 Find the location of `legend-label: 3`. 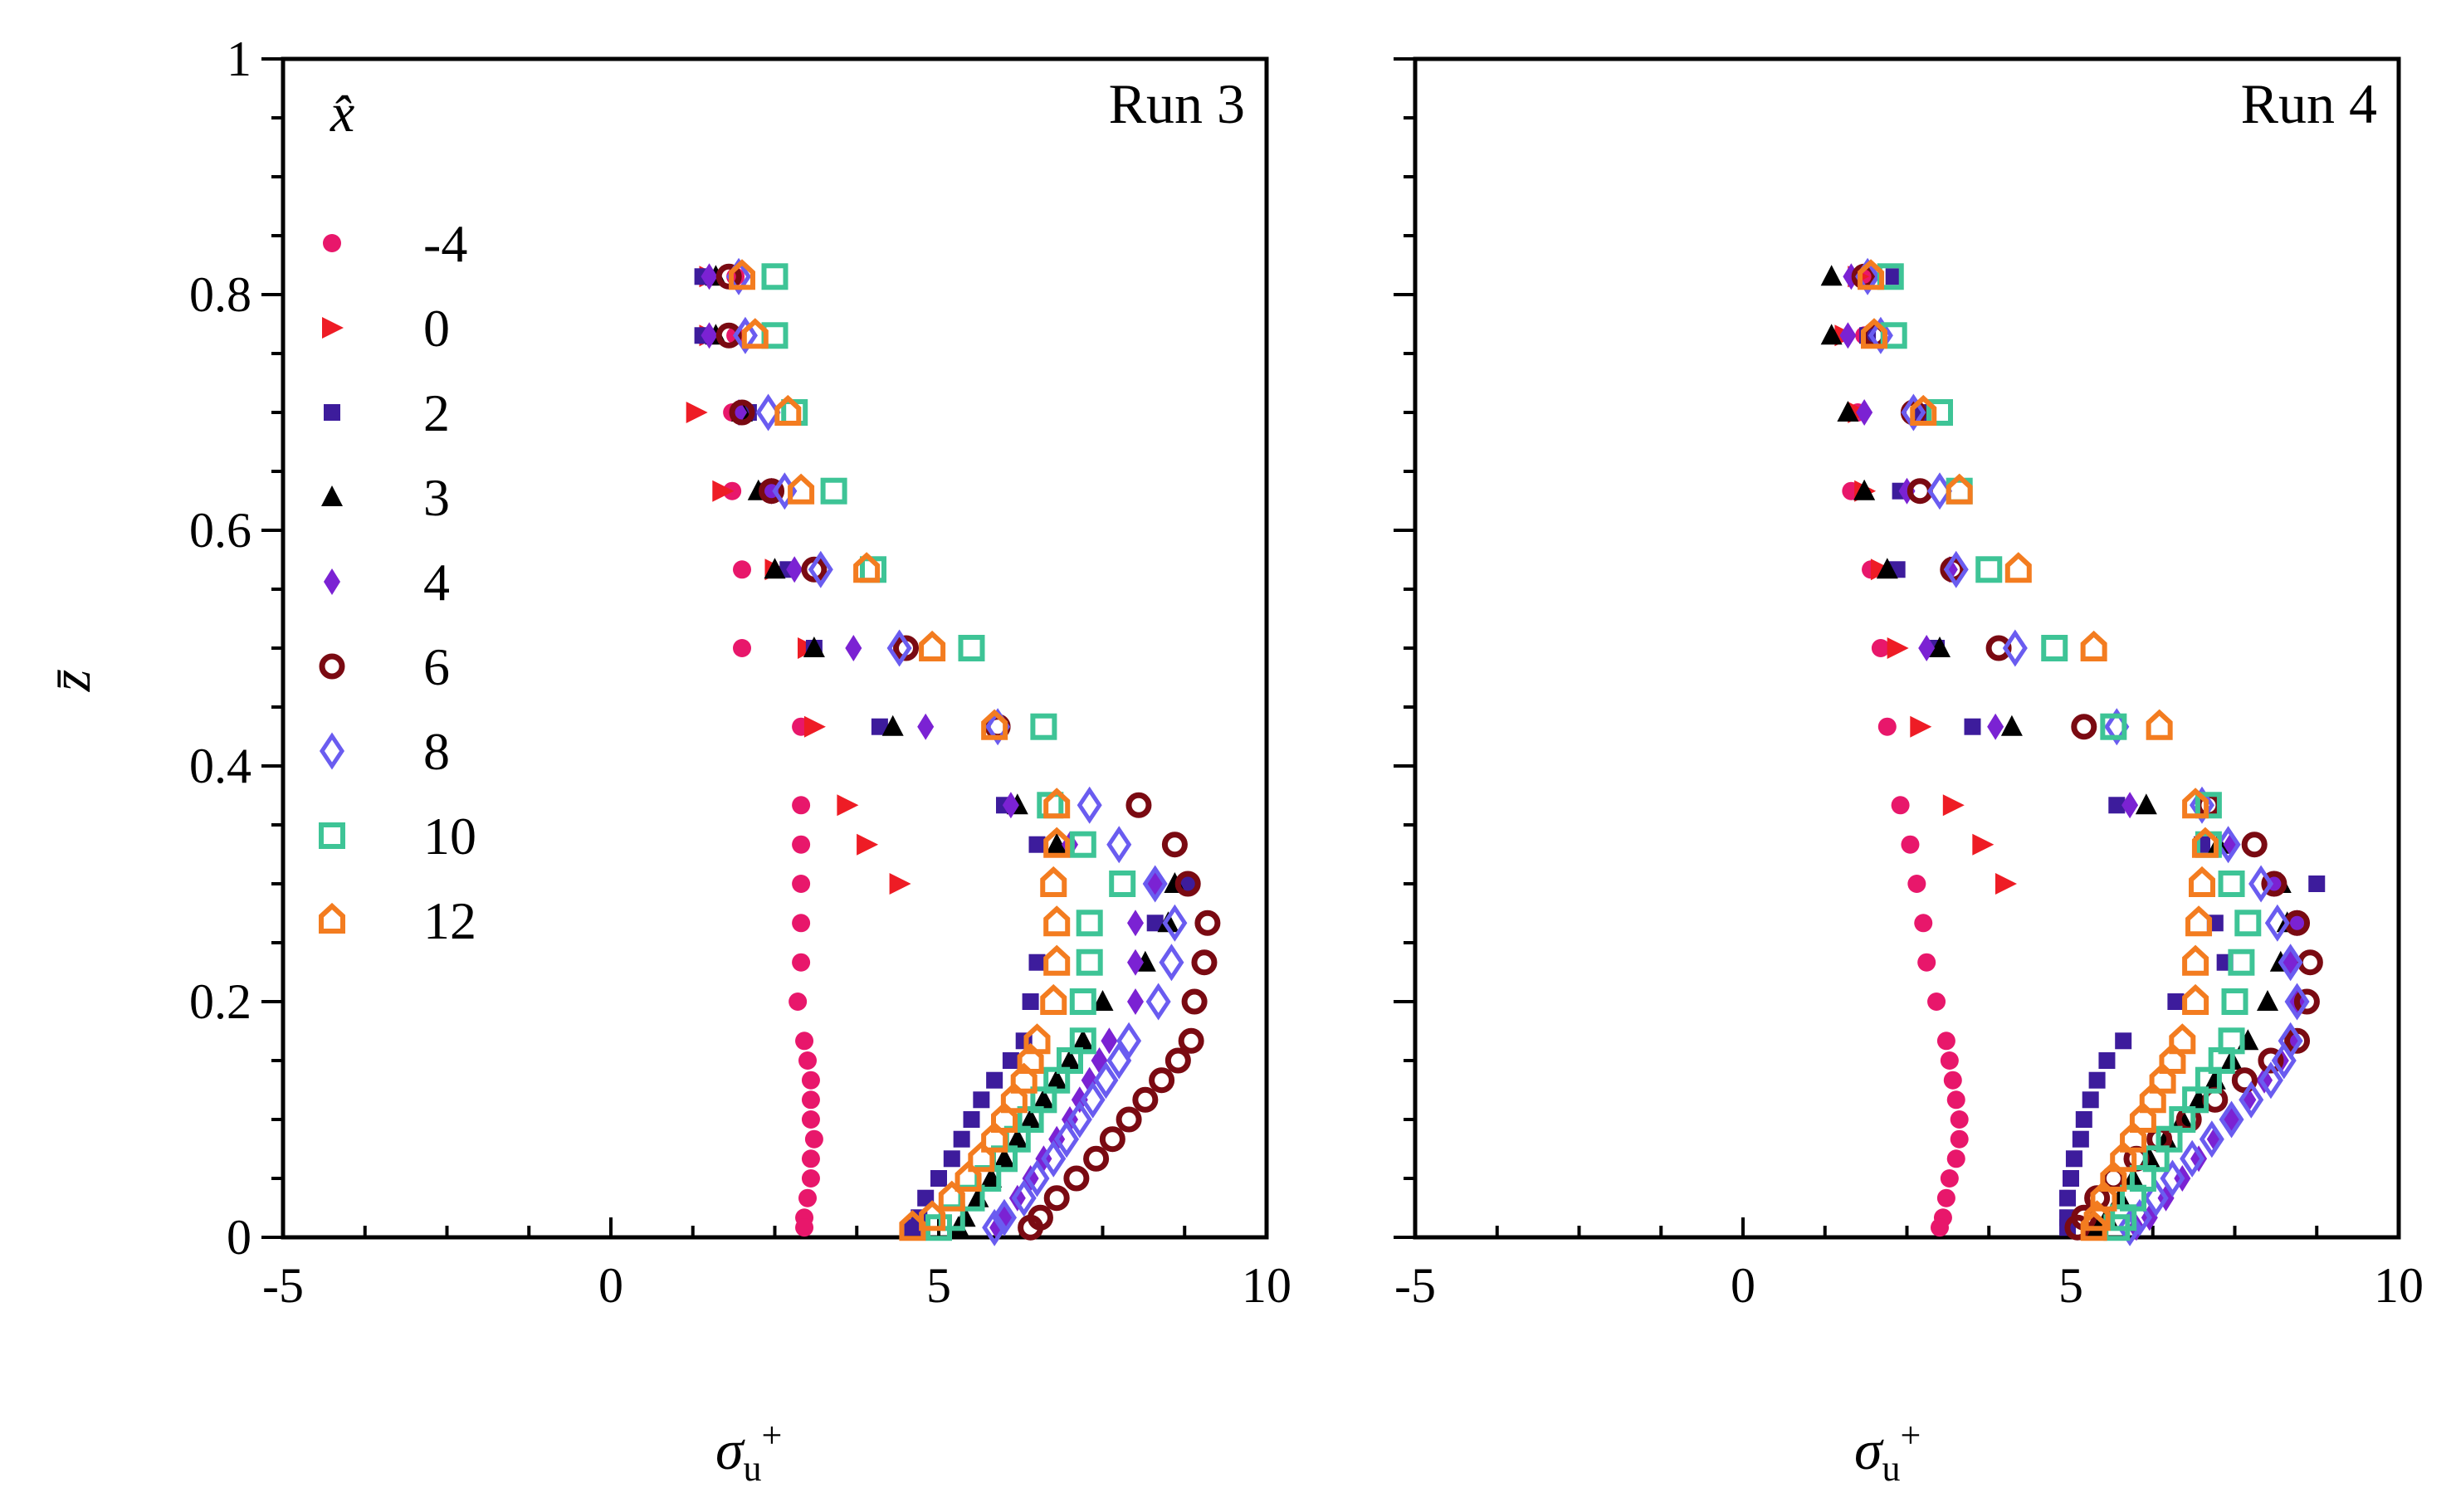

legend-label: 3 is located at coordinates (436, 497).